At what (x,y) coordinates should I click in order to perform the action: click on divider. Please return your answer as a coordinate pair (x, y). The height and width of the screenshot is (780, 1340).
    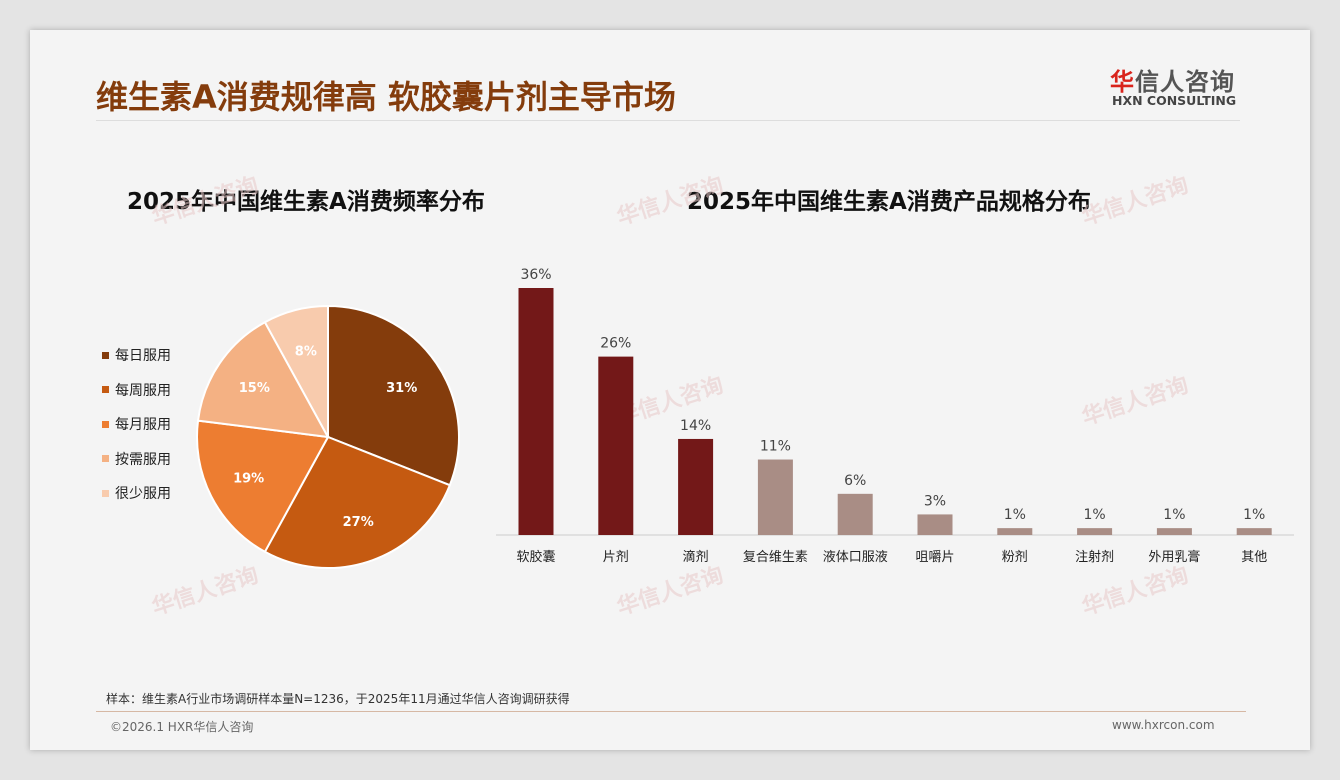
    Looking at the image, I should click on (668, 120).